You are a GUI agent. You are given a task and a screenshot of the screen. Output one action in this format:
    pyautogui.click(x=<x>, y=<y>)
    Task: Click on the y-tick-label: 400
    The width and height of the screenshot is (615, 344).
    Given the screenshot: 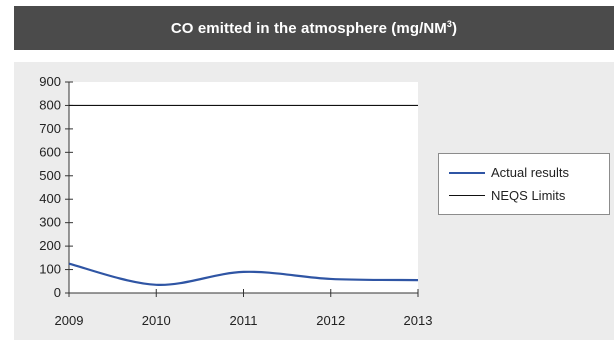 What is the action you would take?
    pyautogui.click(x=50, y=198)
    